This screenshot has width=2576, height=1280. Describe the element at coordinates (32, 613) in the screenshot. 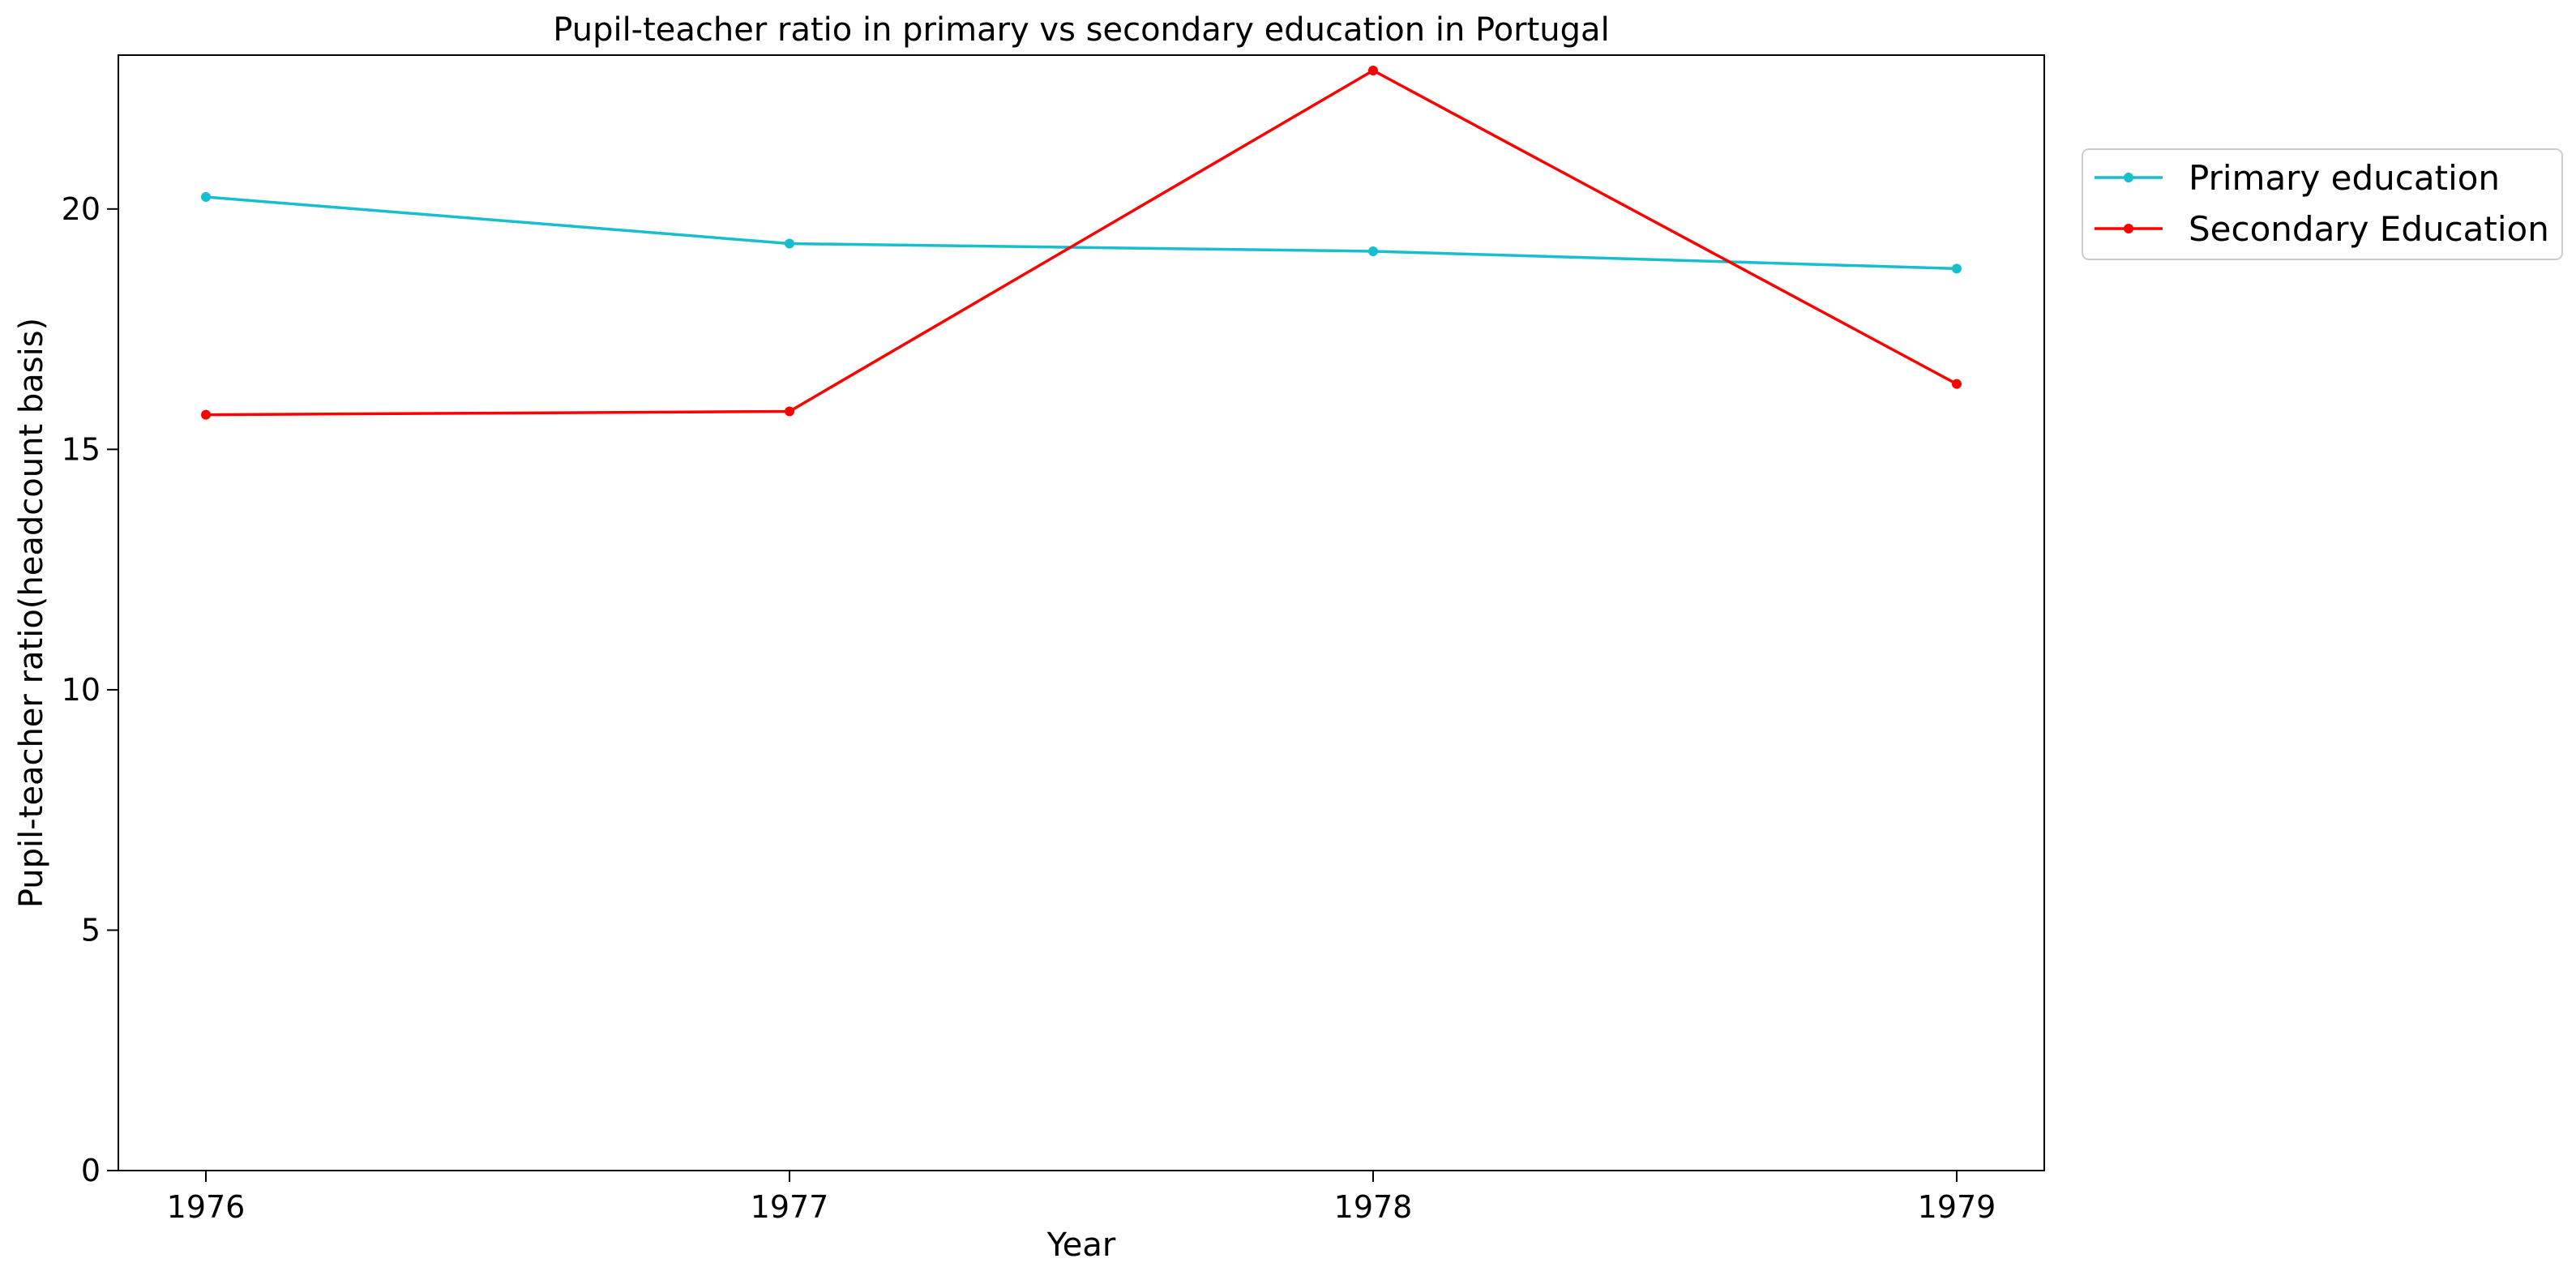

I see `y-axis-title: Pupil-teacher ratio(headcount basis)` at that location.